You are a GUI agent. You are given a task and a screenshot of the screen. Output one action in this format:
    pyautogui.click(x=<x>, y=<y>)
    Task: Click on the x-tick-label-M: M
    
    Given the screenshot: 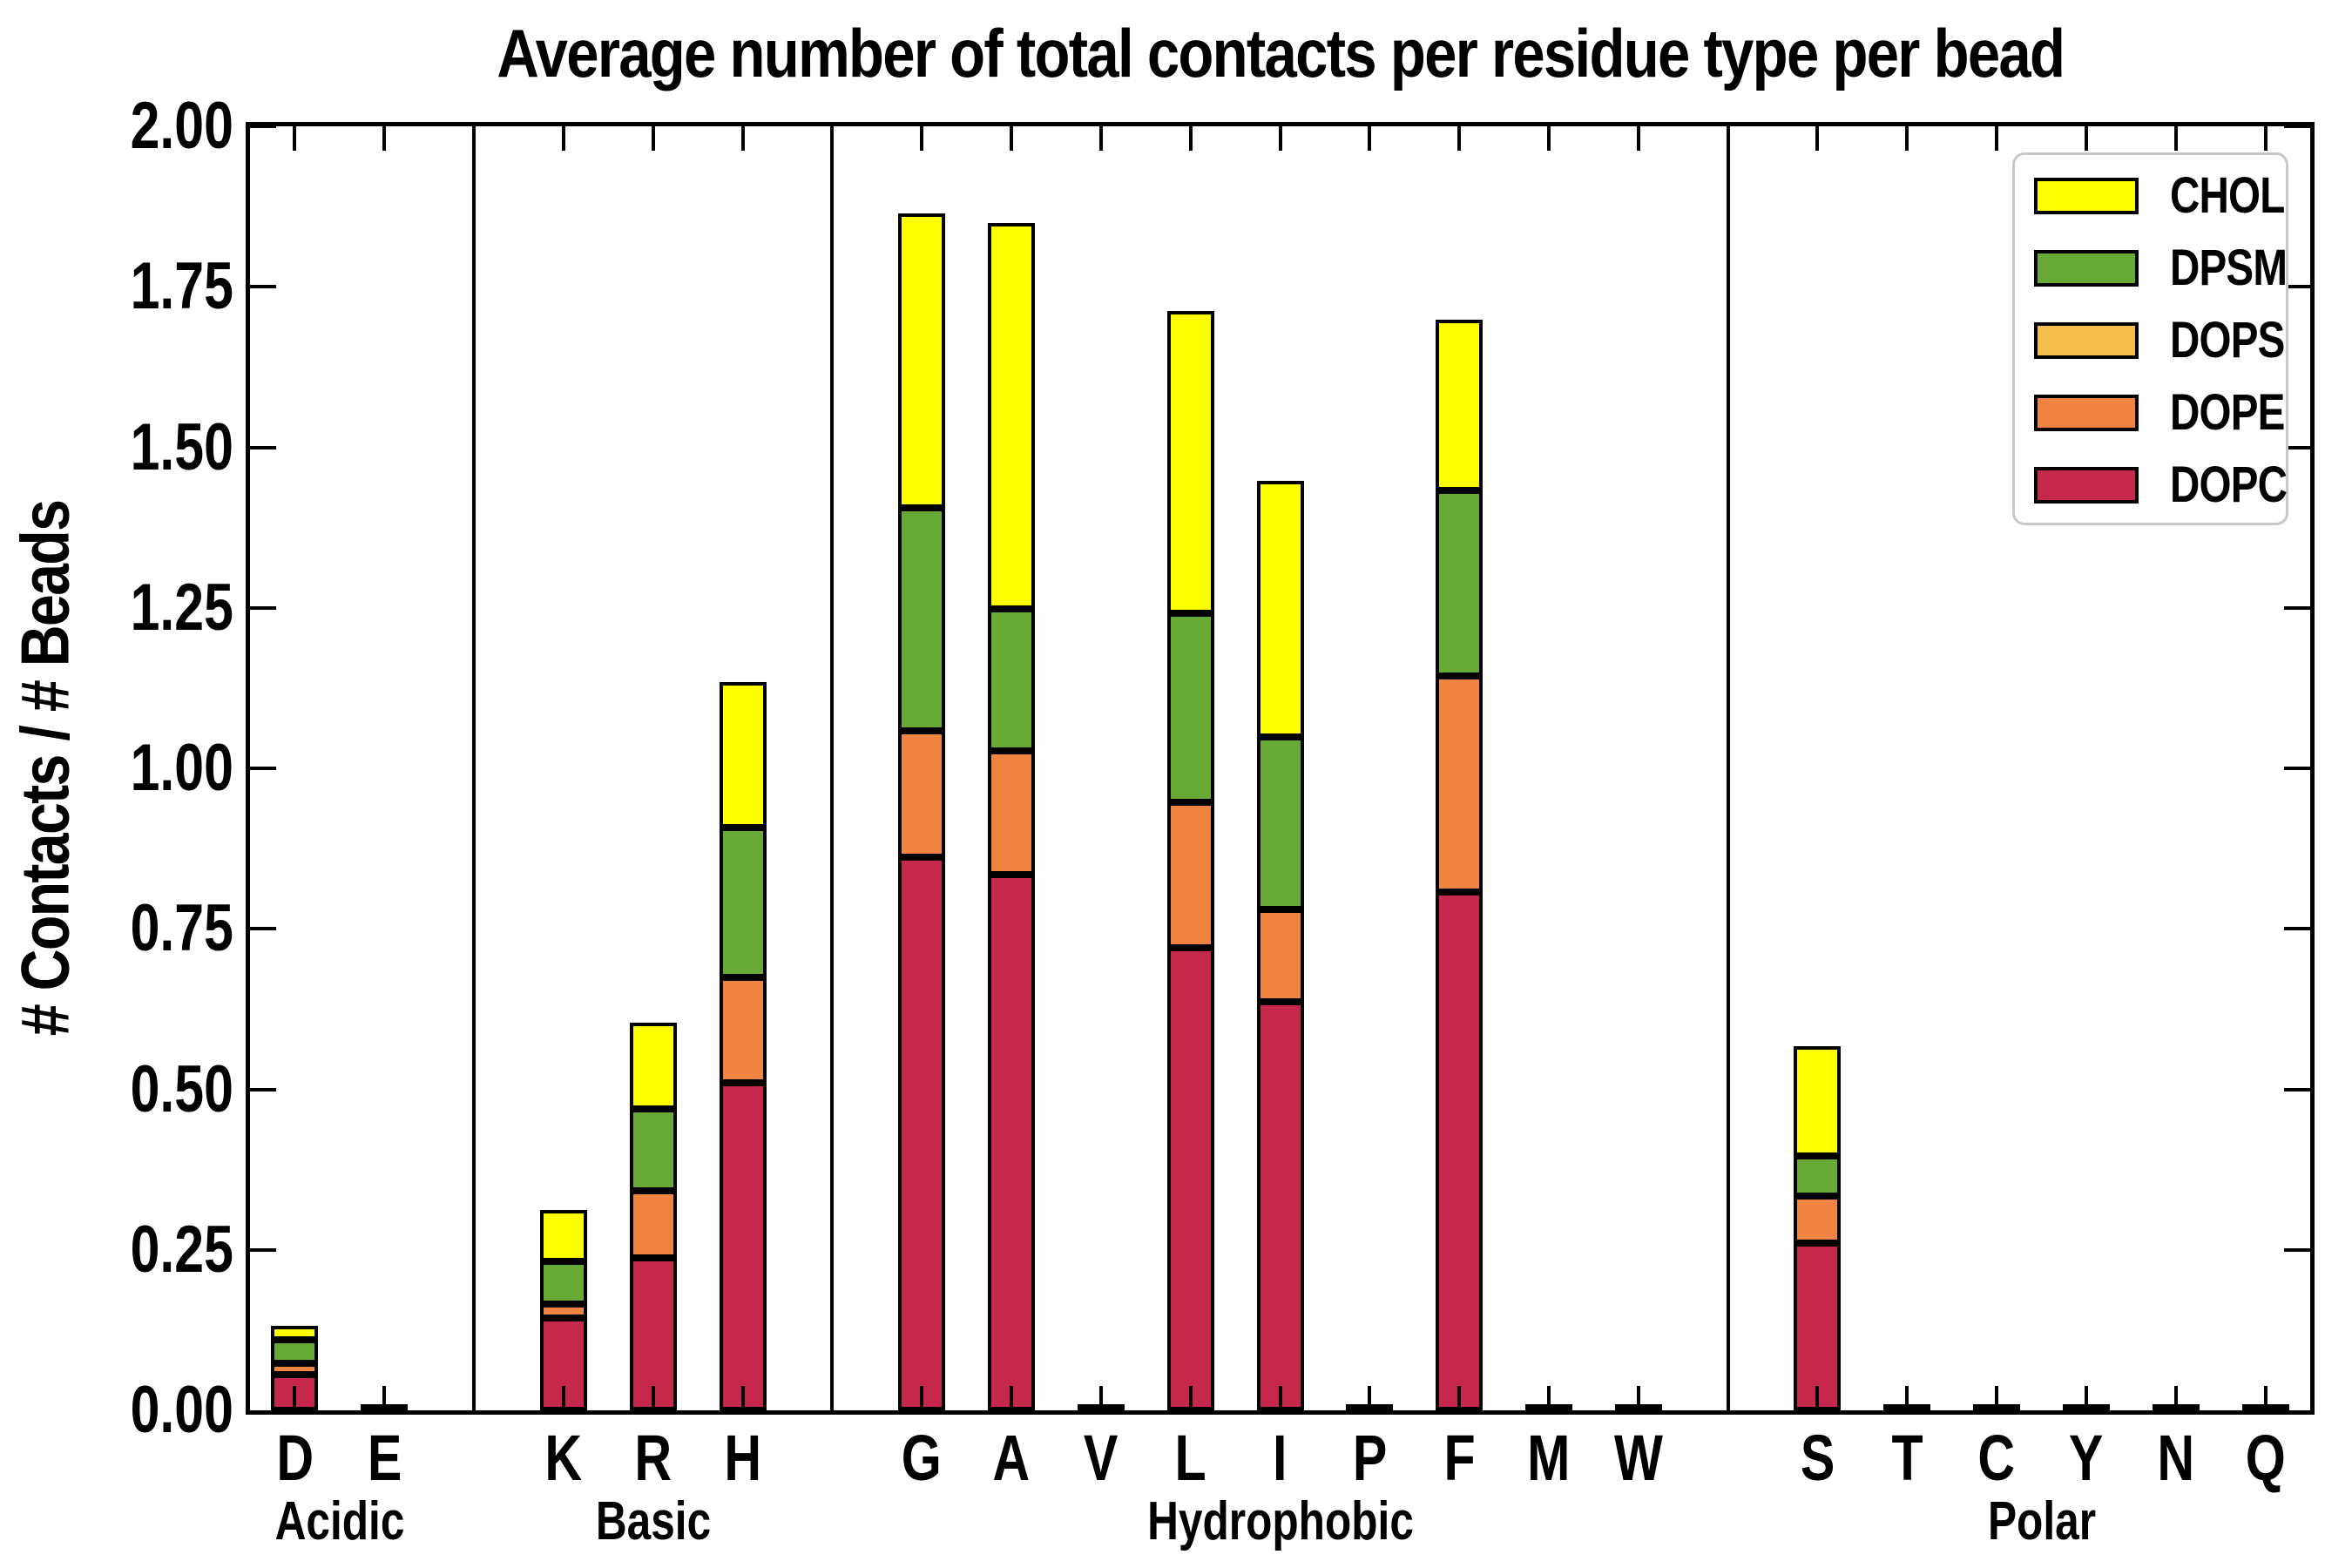 What is the action you would take?
    pyautogui.click(x=1549, y=1458)
    